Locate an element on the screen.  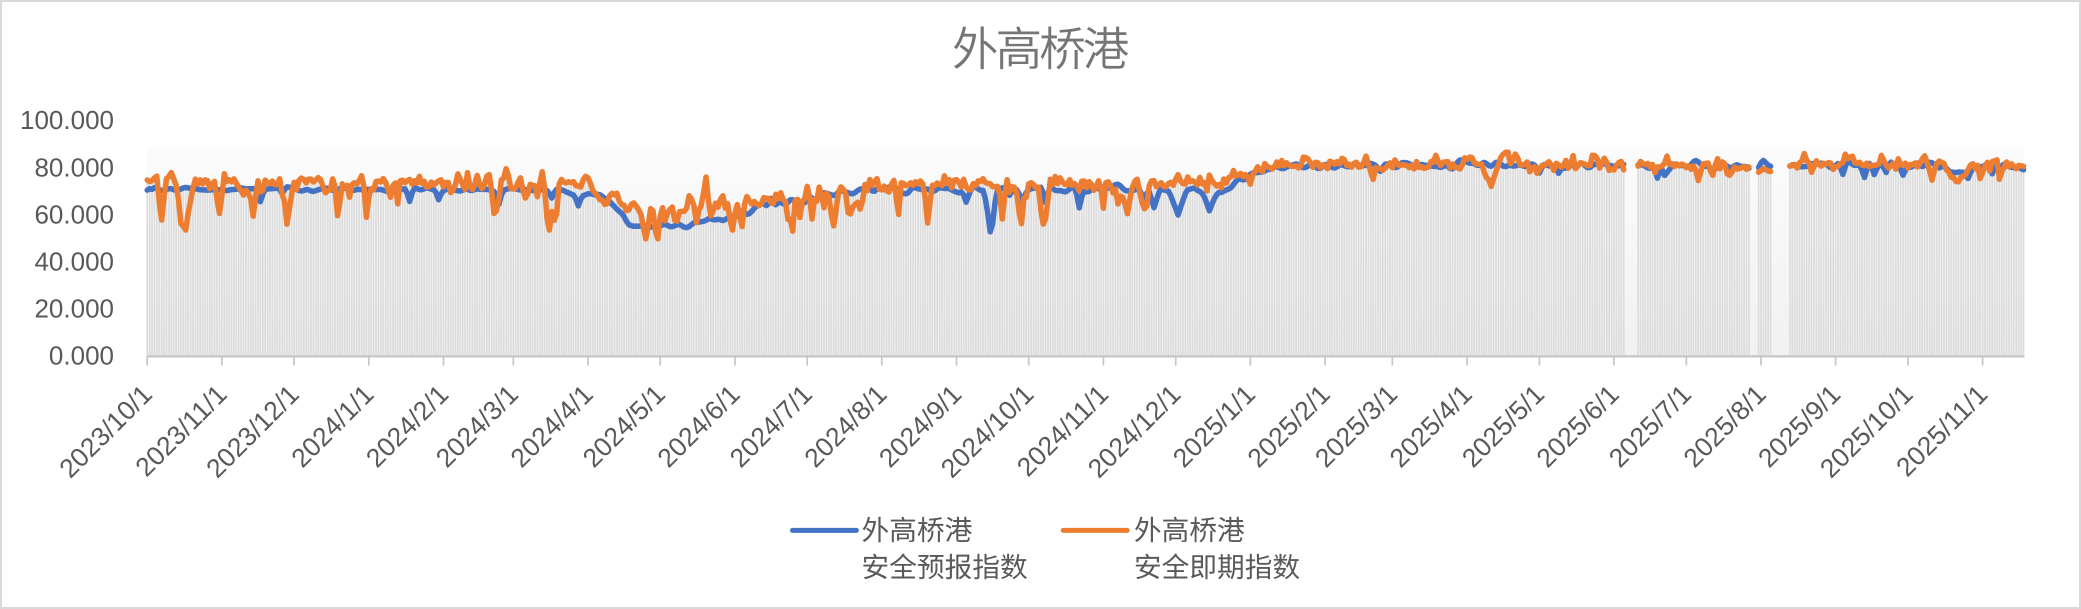
svg-text: 60.000 is located at coordinates (74, 214).